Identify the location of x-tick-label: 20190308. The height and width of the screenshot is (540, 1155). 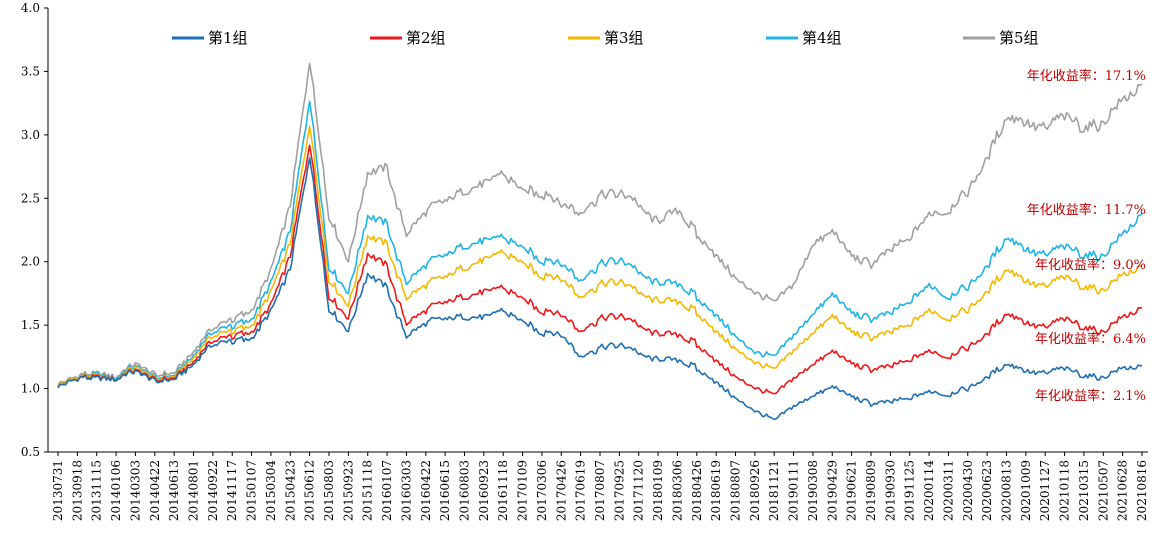
(813, 490).